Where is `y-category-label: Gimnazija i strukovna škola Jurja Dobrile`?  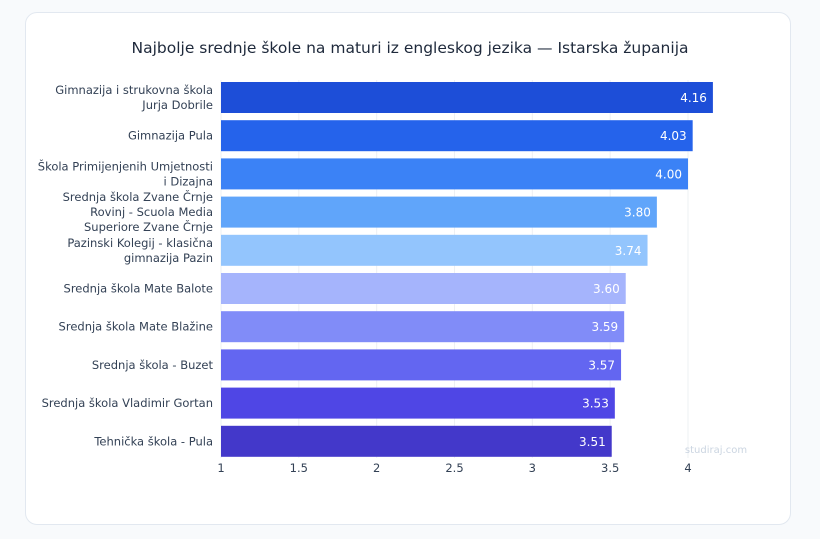 y-category-label: Gimnazija i strukovna škola Jurja Dobrile is located at coordinates (134, 97).